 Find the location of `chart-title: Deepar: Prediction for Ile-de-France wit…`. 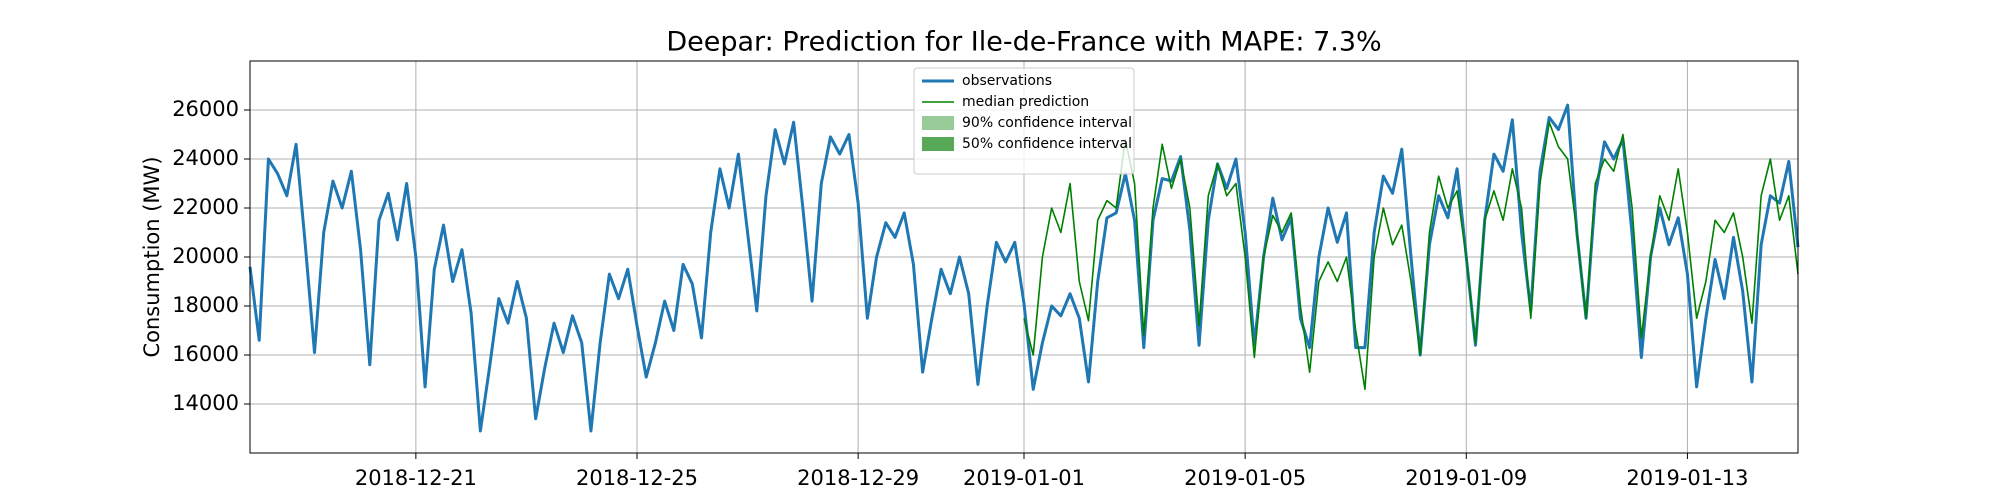

chart-title: Deepar: Prediction for Ile-de-France wit… is located at coordinates (1023, 42).